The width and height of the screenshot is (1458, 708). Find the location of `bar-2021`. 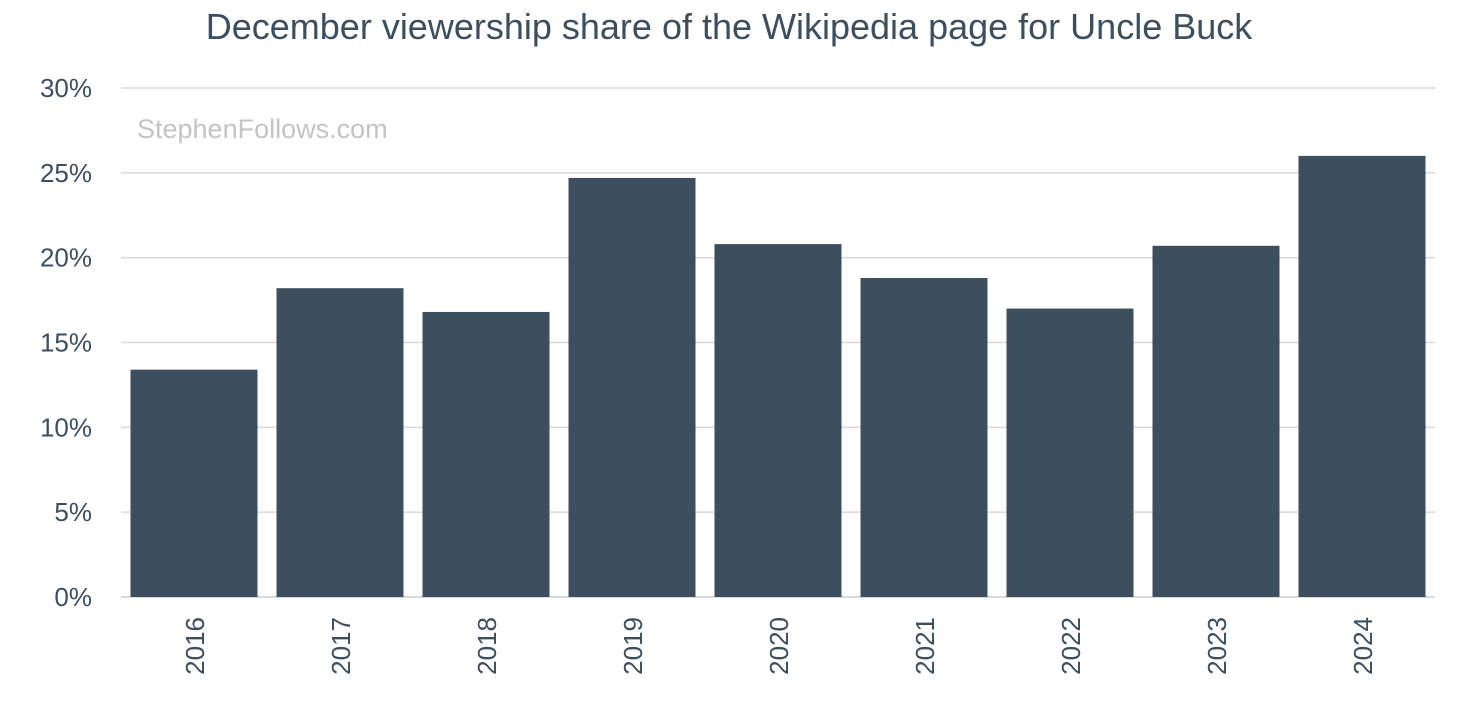

bar-2021 is located at coordinates (924, 437).